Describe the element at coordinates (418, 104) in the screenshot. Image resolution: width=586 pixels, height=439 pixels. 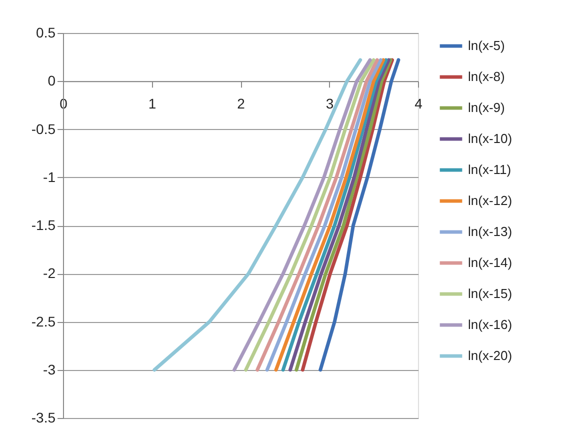
I see `x-tick-label: 4` at that location.